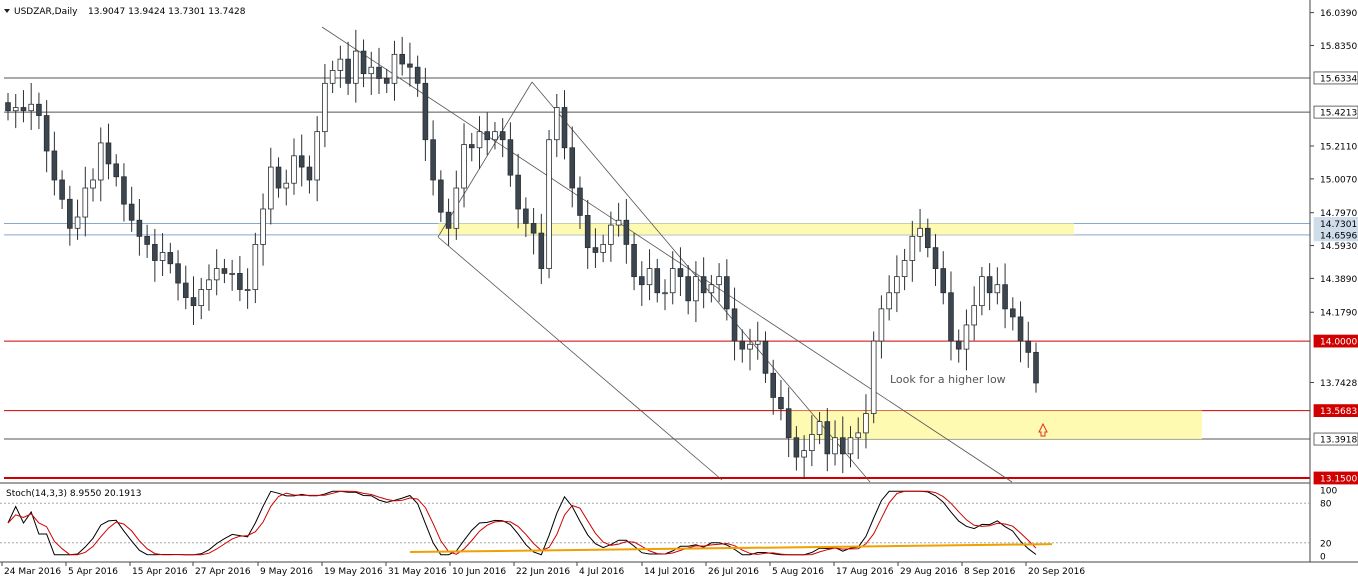  What do you see at coordinates (969, 405) in the screenshot?
I see `annotations: Look for a higher low` at bounding box center [969, 405].